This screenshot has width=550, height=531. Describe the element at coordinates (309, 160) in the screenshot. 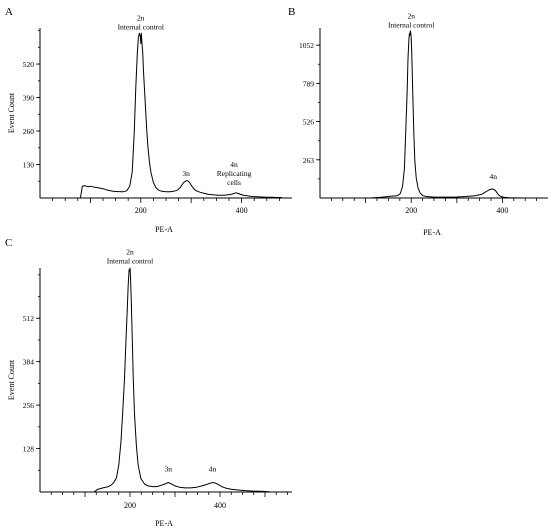

I see `y-tick-label: 263` at that location.